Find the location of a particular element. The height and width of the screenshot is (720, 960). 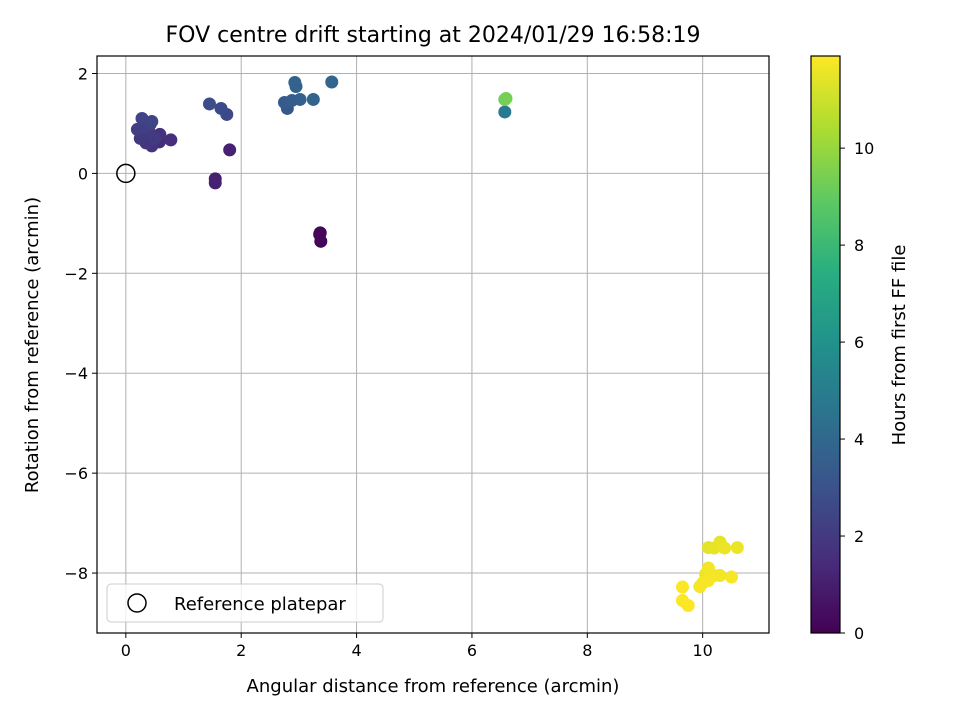

x-tick-label: 6 is located at coordinates (472, 650).